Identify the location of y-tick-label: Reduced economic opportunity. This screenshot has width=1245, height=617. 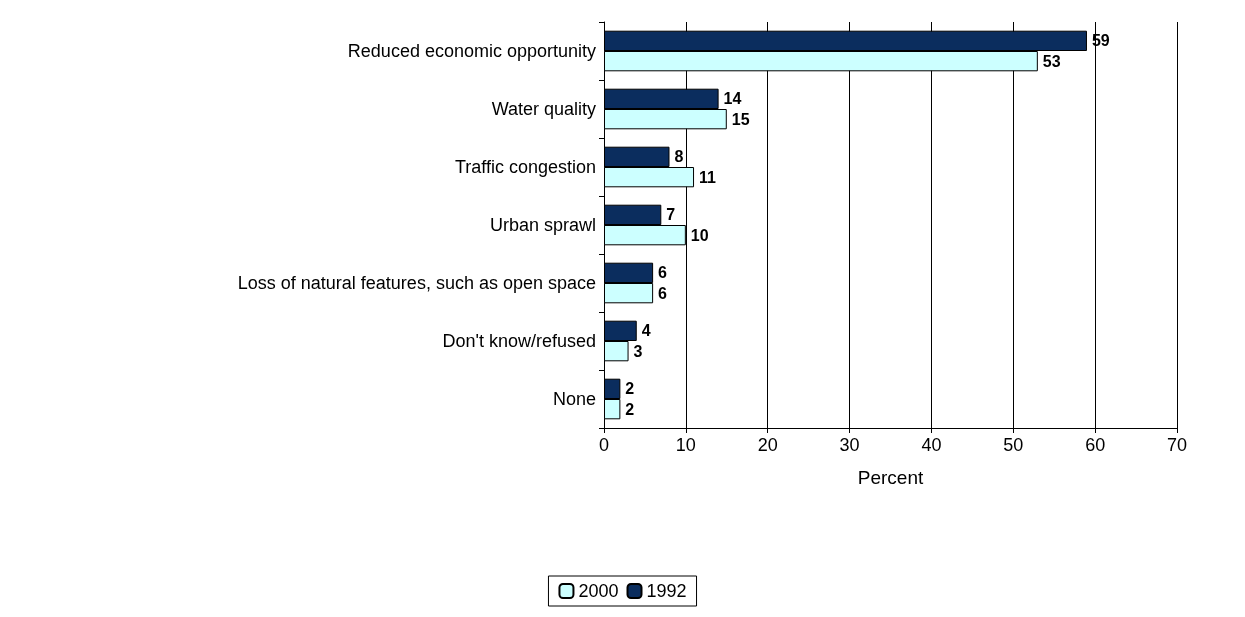
(471, 51).